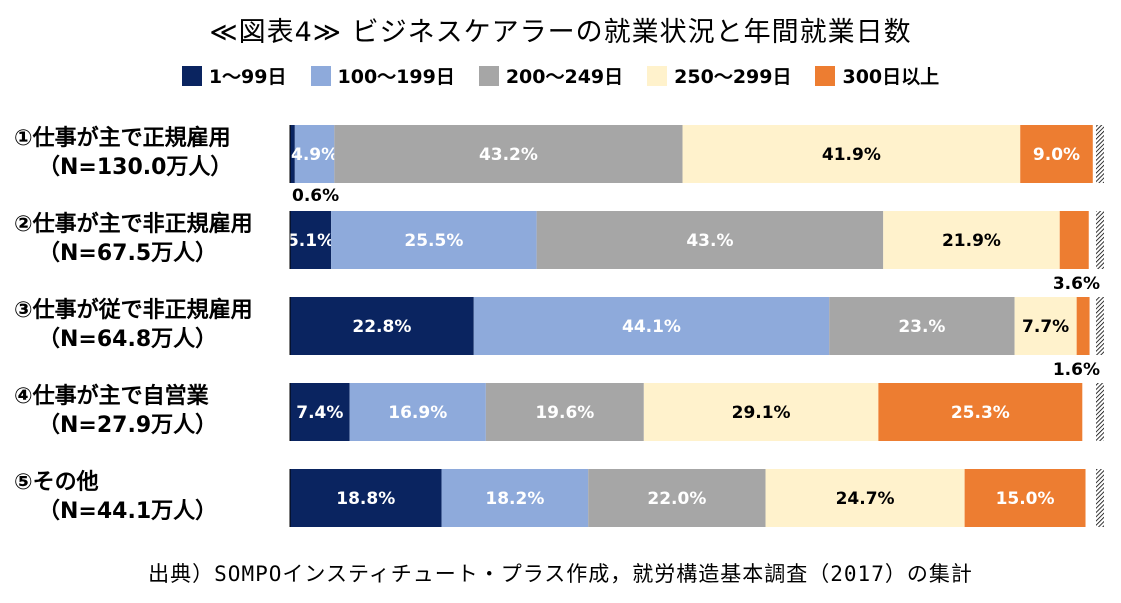  What do you see at coordinates (123, 153) in the screenshot?
I see `row-label-1: ①仕事が主で正規雇用 （N=130.0万人）` at bounding box center [123, 153].